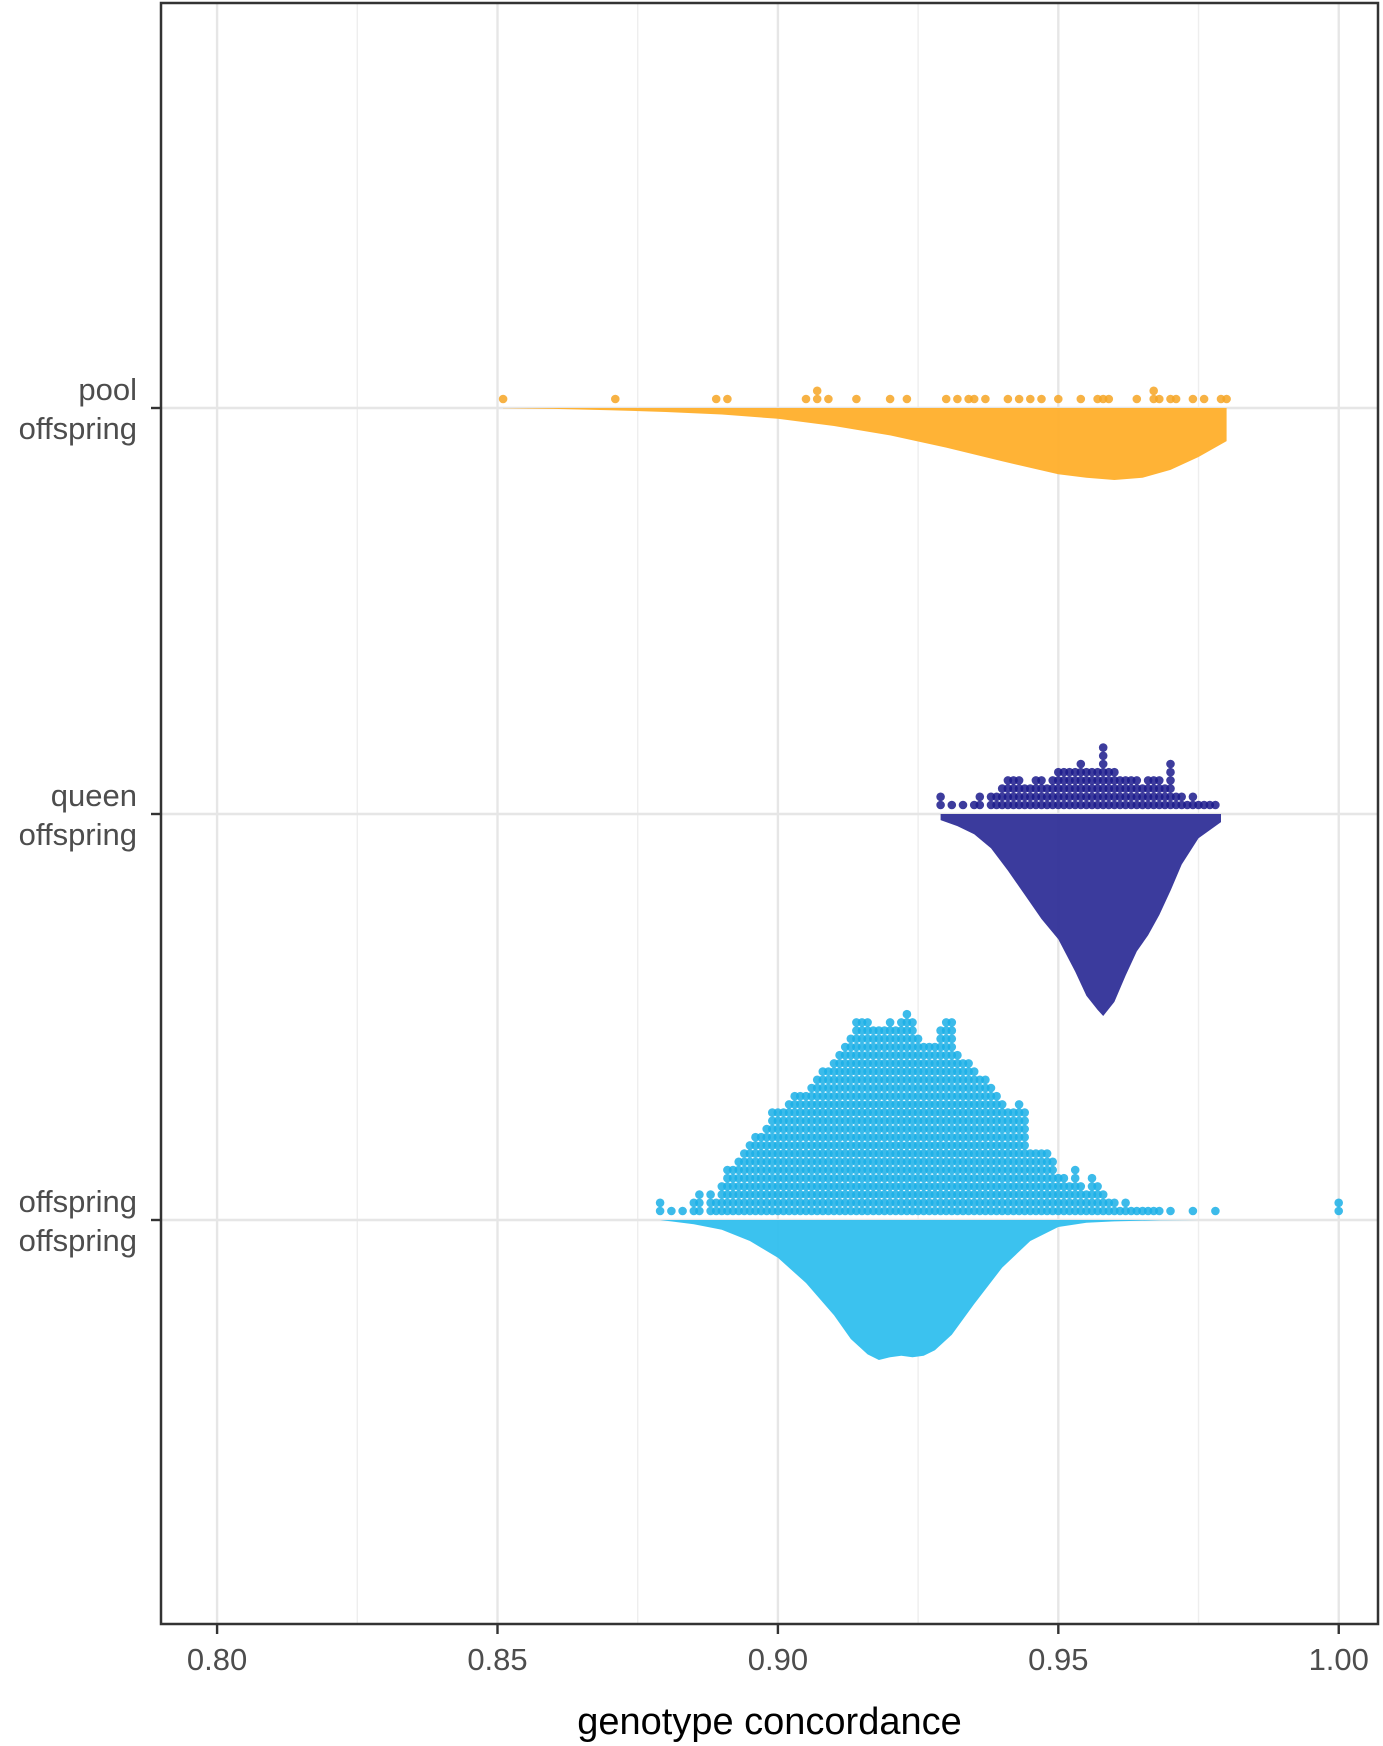  Describe the element at coordinates (107, 389) in the screenshot. I see `y-category-label-line1: pool` at that location.